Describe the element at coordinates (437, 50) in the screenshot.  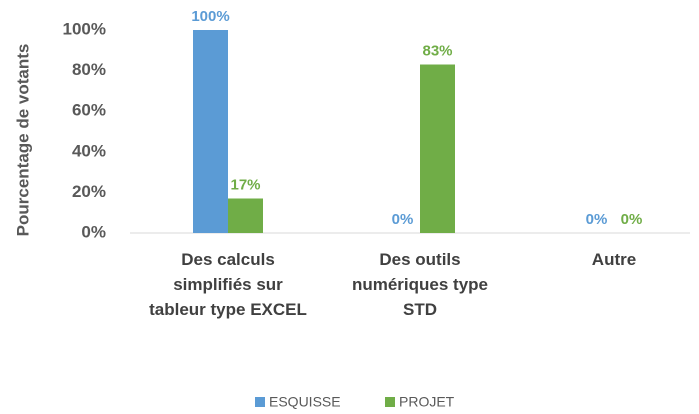
I see `value-label: 83%` at that location.